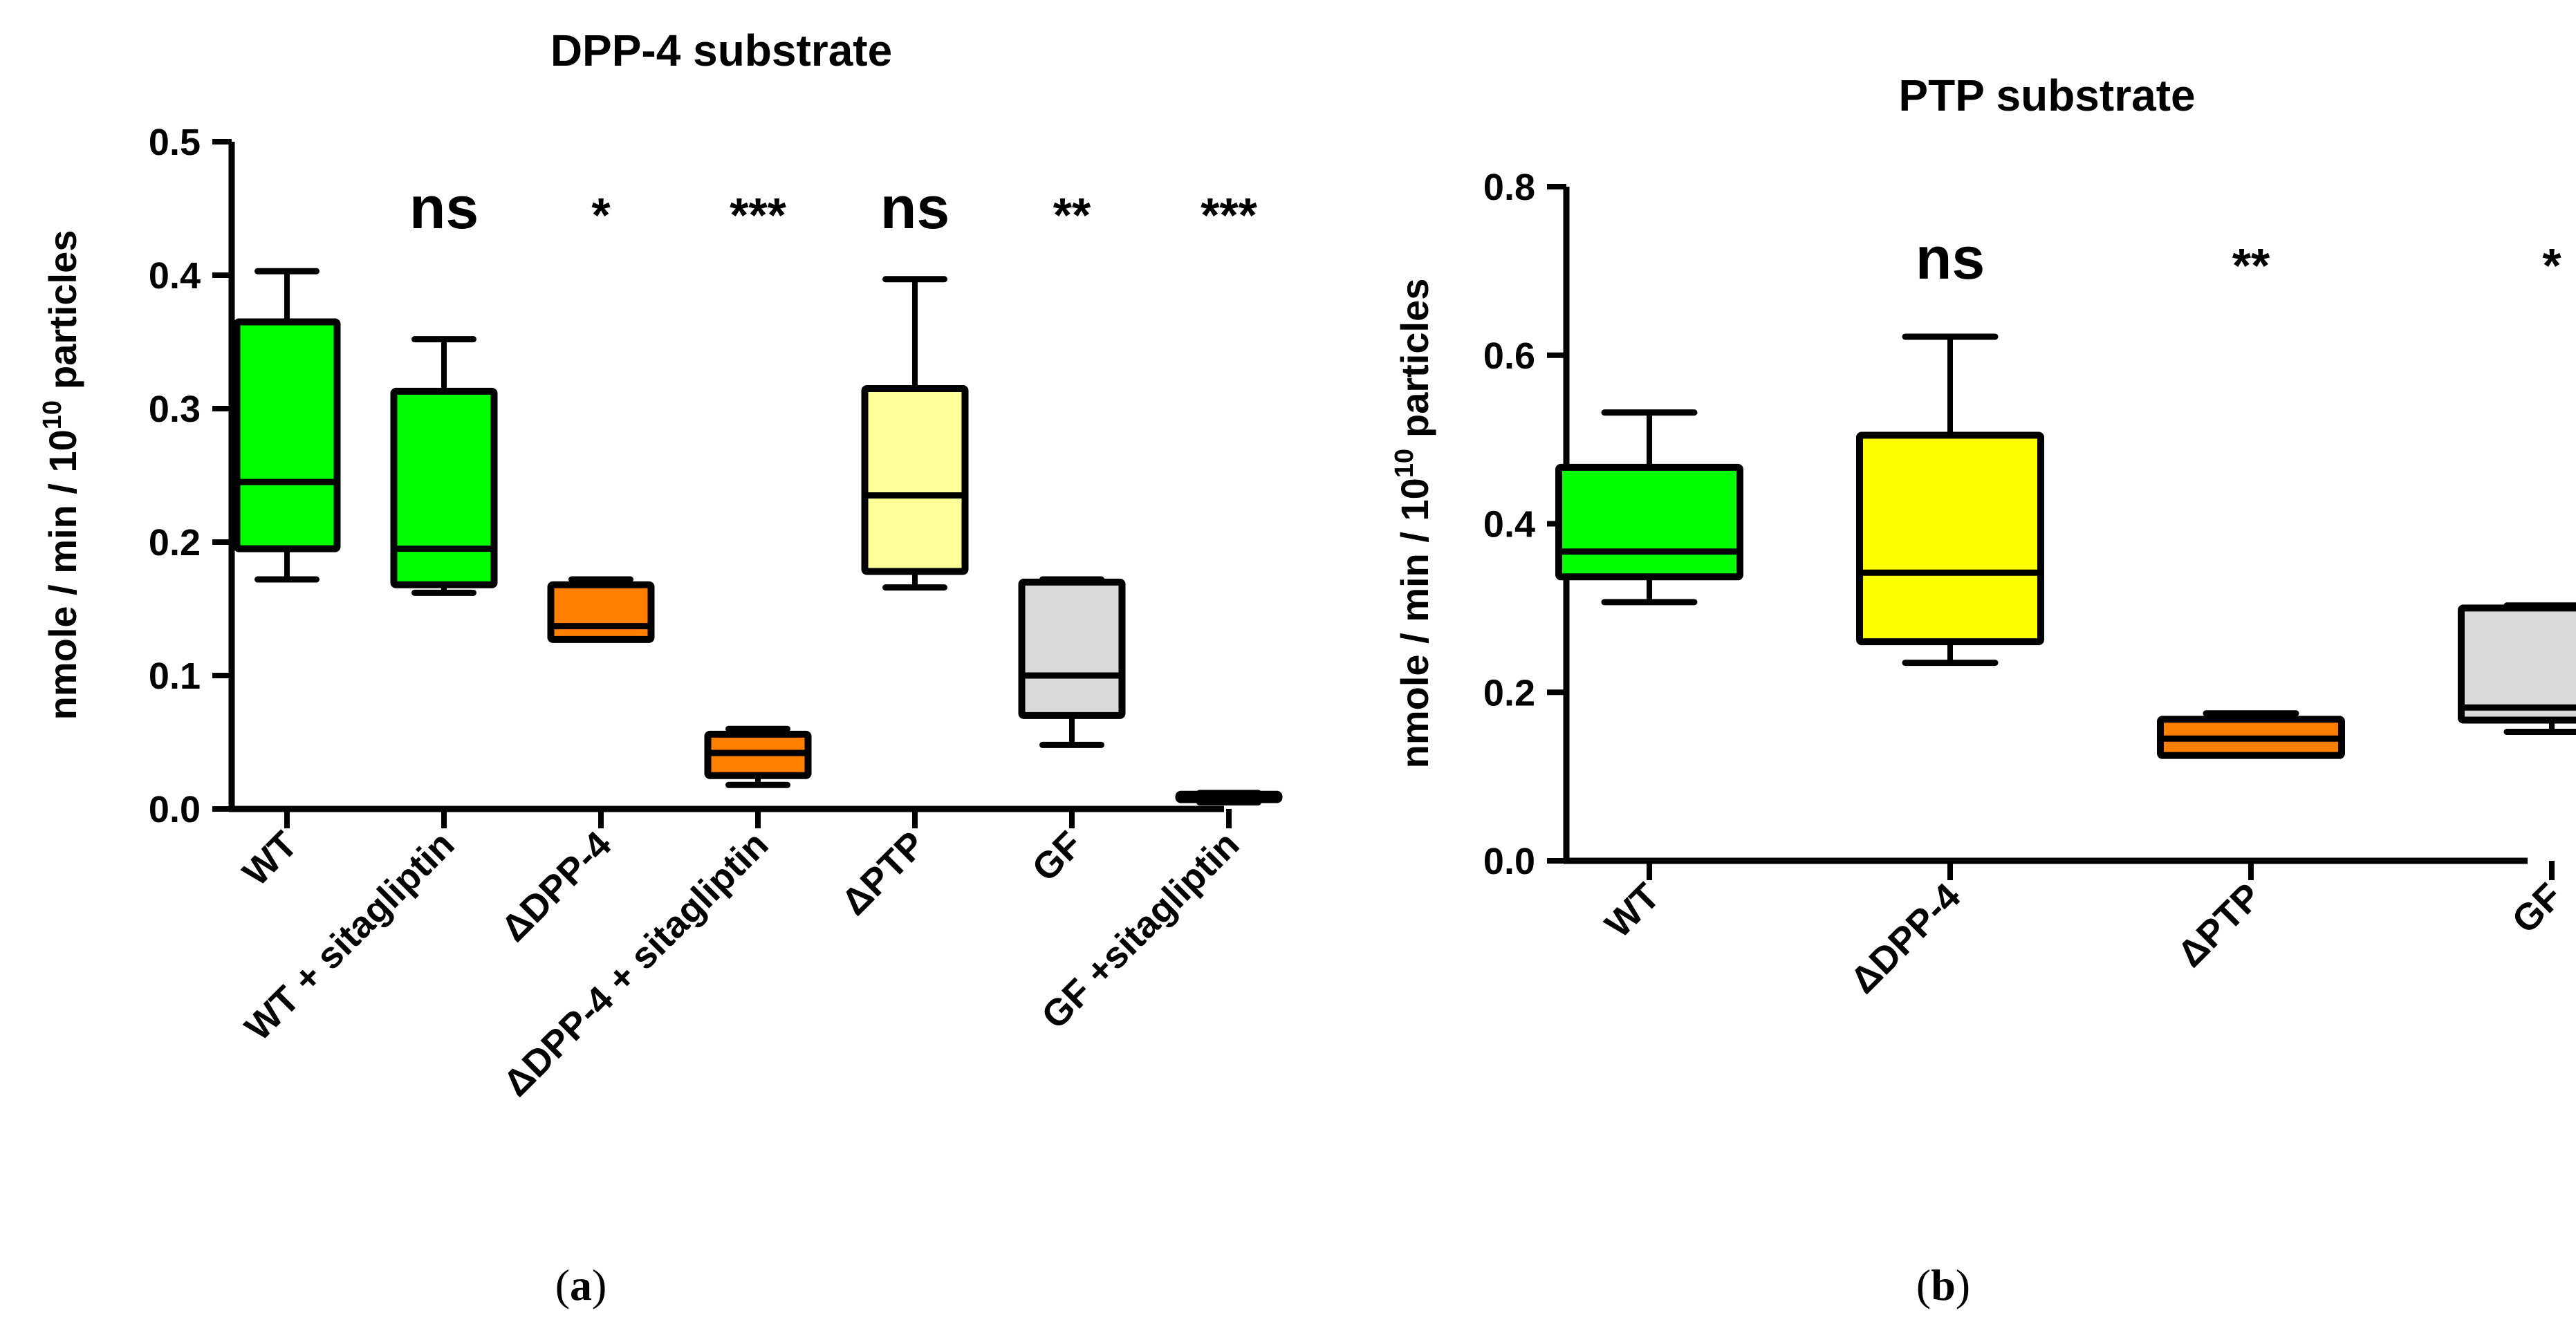 This screenshot has width=2576, height=1322. What do you see at coordinates (175, 409) in the screenshot?
I see `y-tick-label: 0.3` at bounding box center [175, 409].